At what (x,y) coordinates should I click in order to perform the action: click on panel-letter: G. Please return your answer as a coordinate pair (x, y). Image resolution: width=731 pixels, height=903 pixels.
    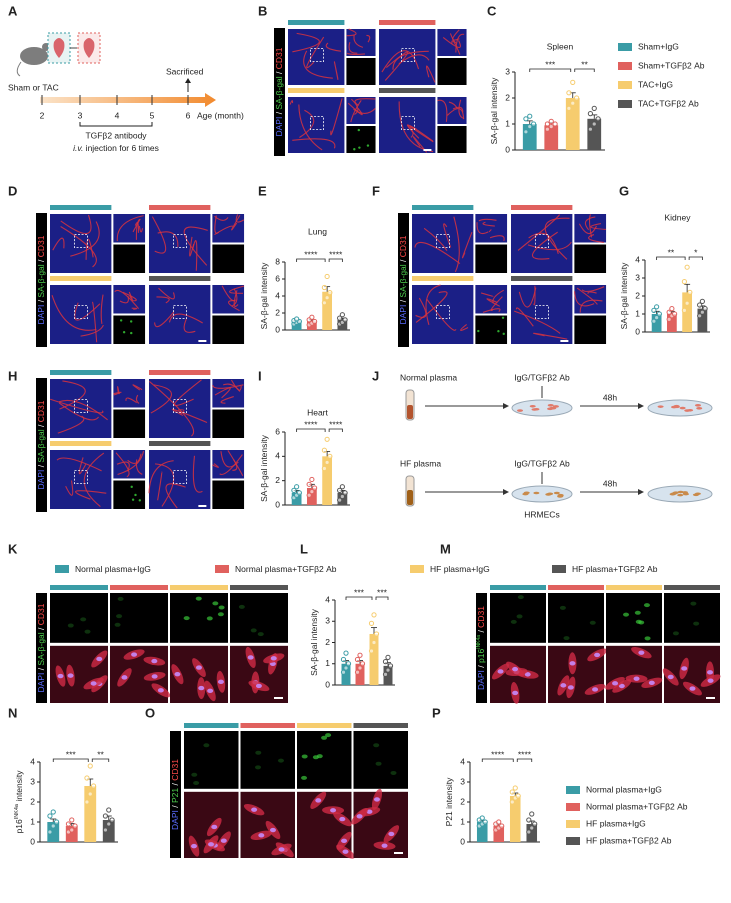
    Looking at the image, I should click on (624, 190).